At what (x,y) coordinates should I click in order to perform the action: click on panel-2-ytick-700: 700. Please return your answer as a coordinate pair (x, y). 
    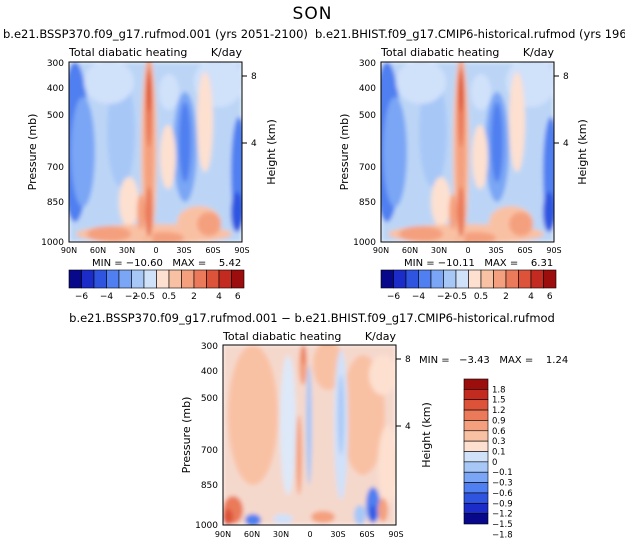
    Looking at the image, I should click on (367, 168).